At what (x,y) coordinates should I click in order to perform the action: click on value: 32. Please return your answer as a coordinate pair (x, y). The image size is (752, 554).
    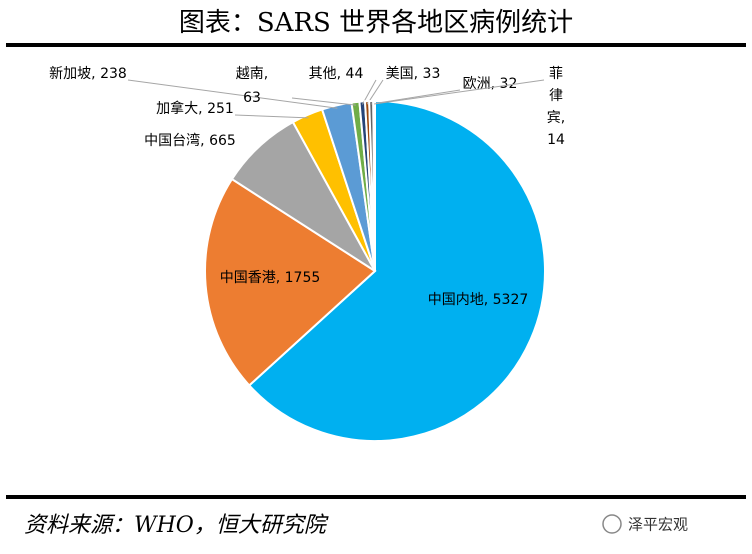
    Looking at the image, I should click on (509, 84).